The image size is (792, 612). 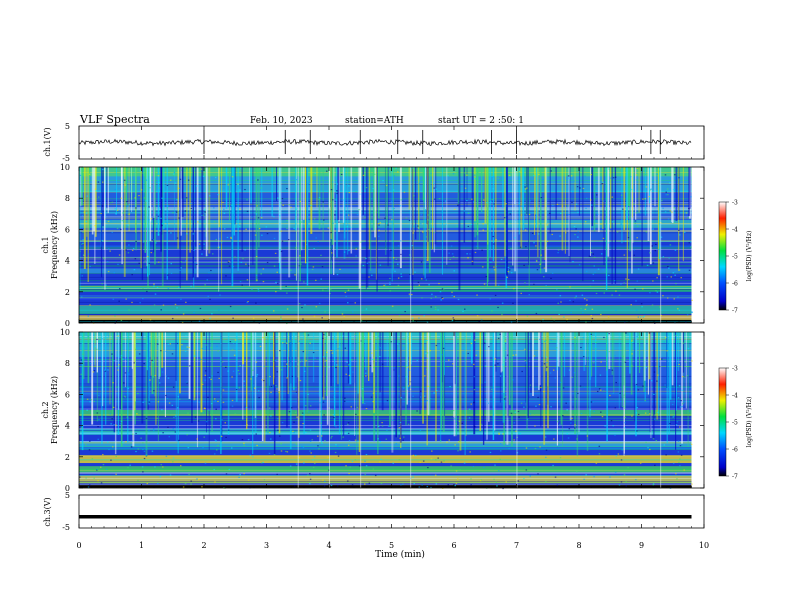 What do you see at coordinates (735, 257) in the screenshot?
I see `colorbar-ch1: -3-4-5-6-7 log(PSD) (V²/Hz)` at bounding box center [735, 257].